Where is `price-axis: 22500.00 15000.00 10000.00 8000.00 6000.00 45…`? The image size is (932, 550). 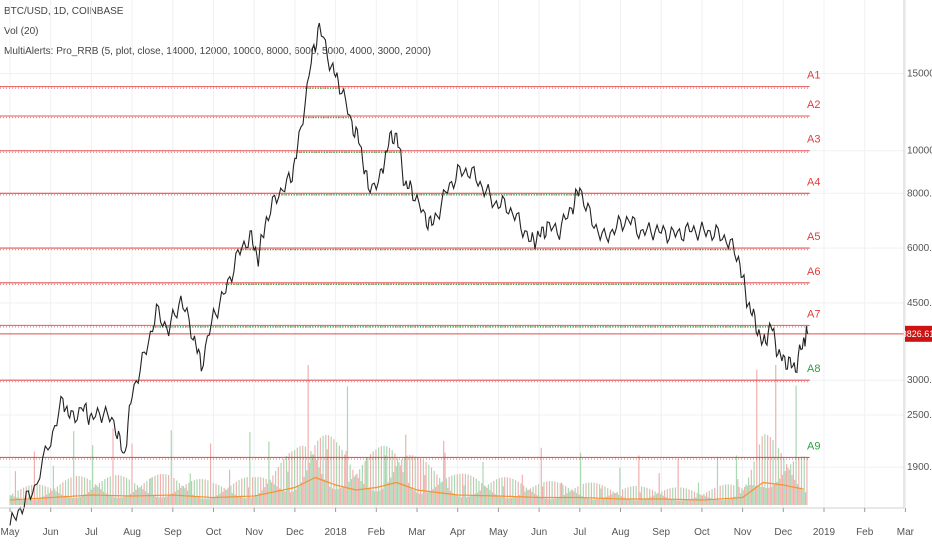 price-axis: 22500.00 15000.00 10000.00 8000.00 6000.00 45… is located at coordinates (919, 236).